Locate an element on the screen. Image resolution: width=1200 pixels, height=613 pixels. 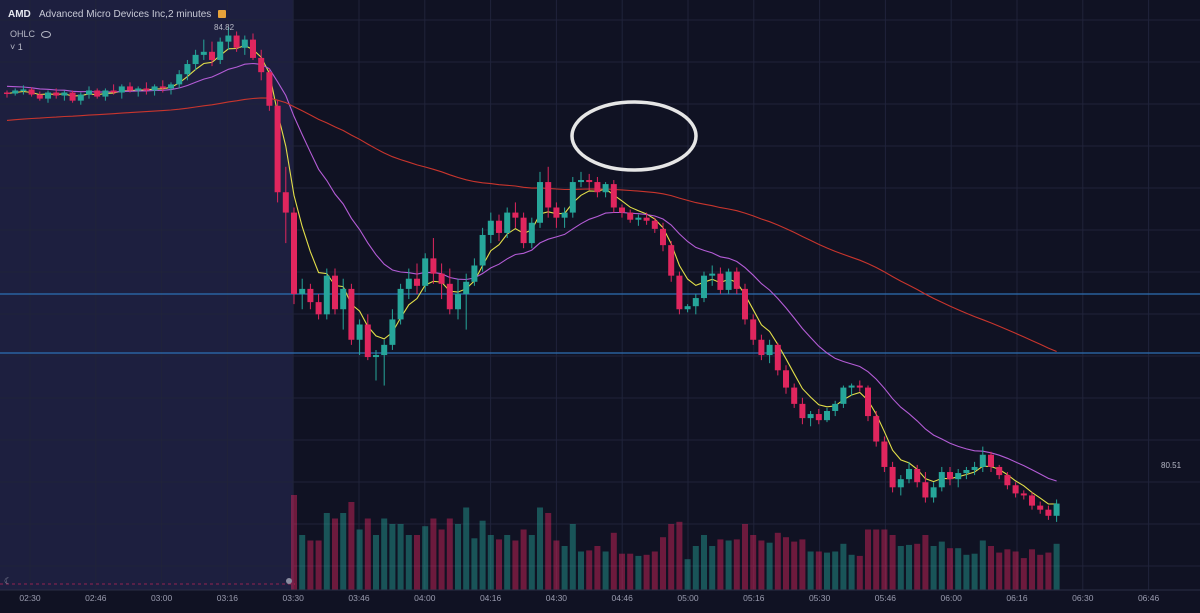
time-axis-background is located at coordinates (600, 599).